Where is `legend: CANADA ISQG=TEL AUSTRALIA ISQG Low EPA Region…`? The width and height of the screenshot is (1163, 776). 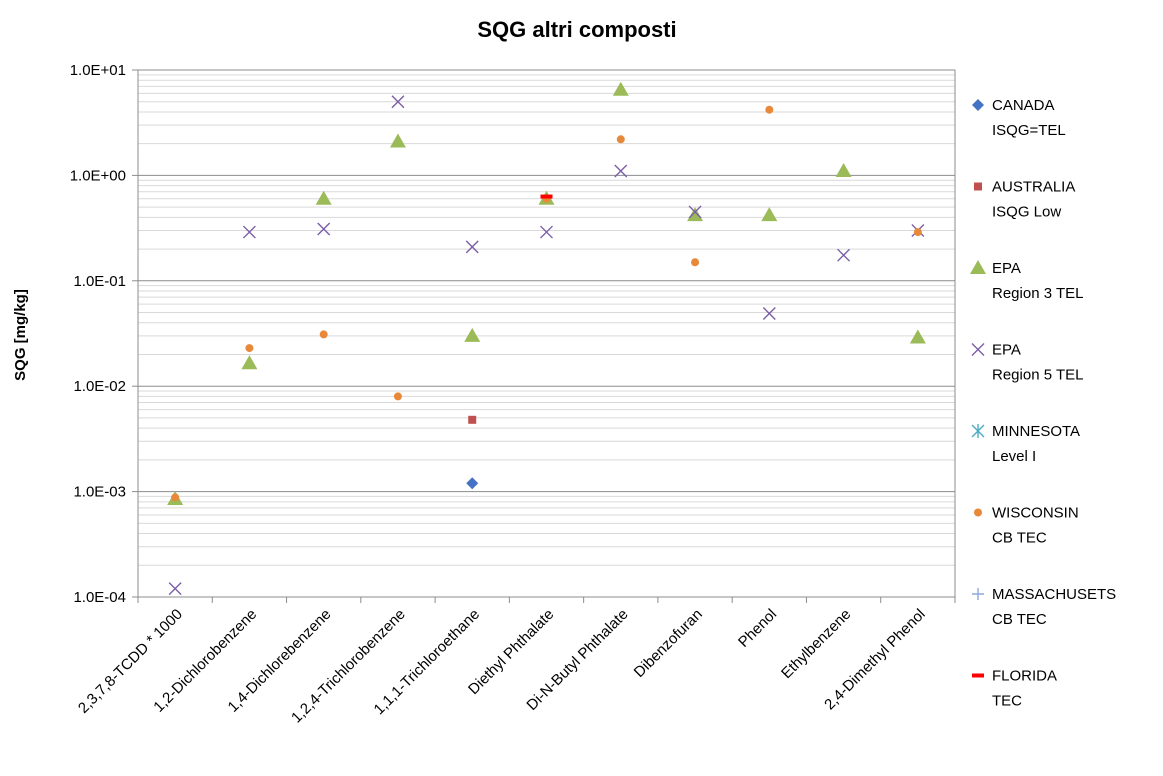
legend: CANADA ISQG=TEL AUSTRALIA ISQG Low EPA Region… is located at coordinates (1043, 403).